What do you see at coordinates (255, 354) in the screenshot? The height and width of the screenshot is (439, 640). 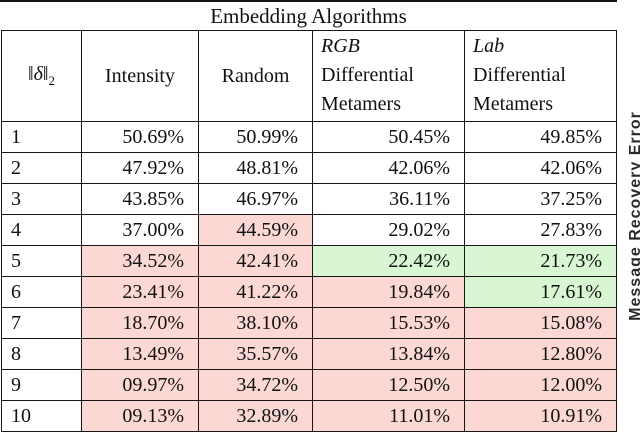 I see `value-cell: 35.57%` at bounding box center [255, 354].